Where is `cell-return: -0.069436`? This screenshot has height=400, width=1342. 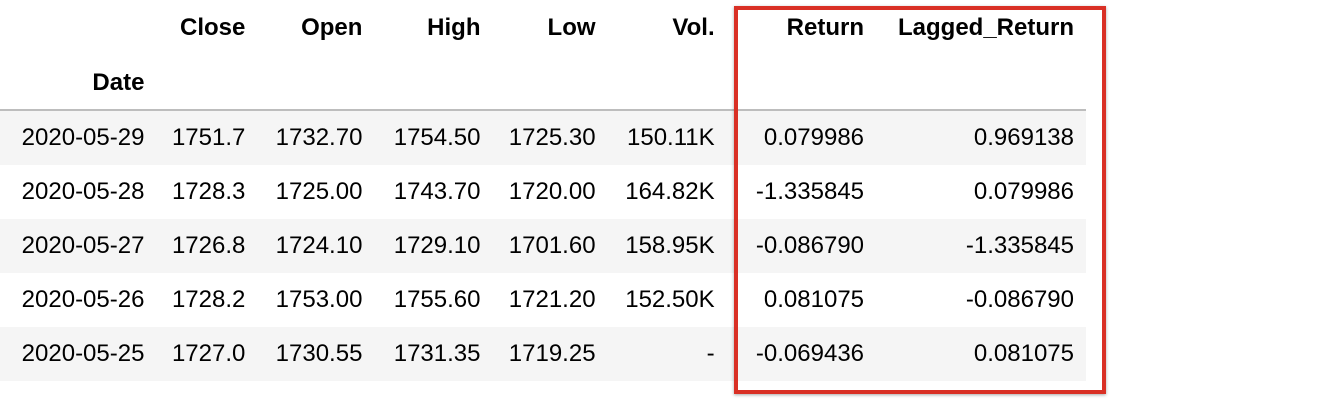 cell-return: -0.069436 is located at coordinates (801, 354).